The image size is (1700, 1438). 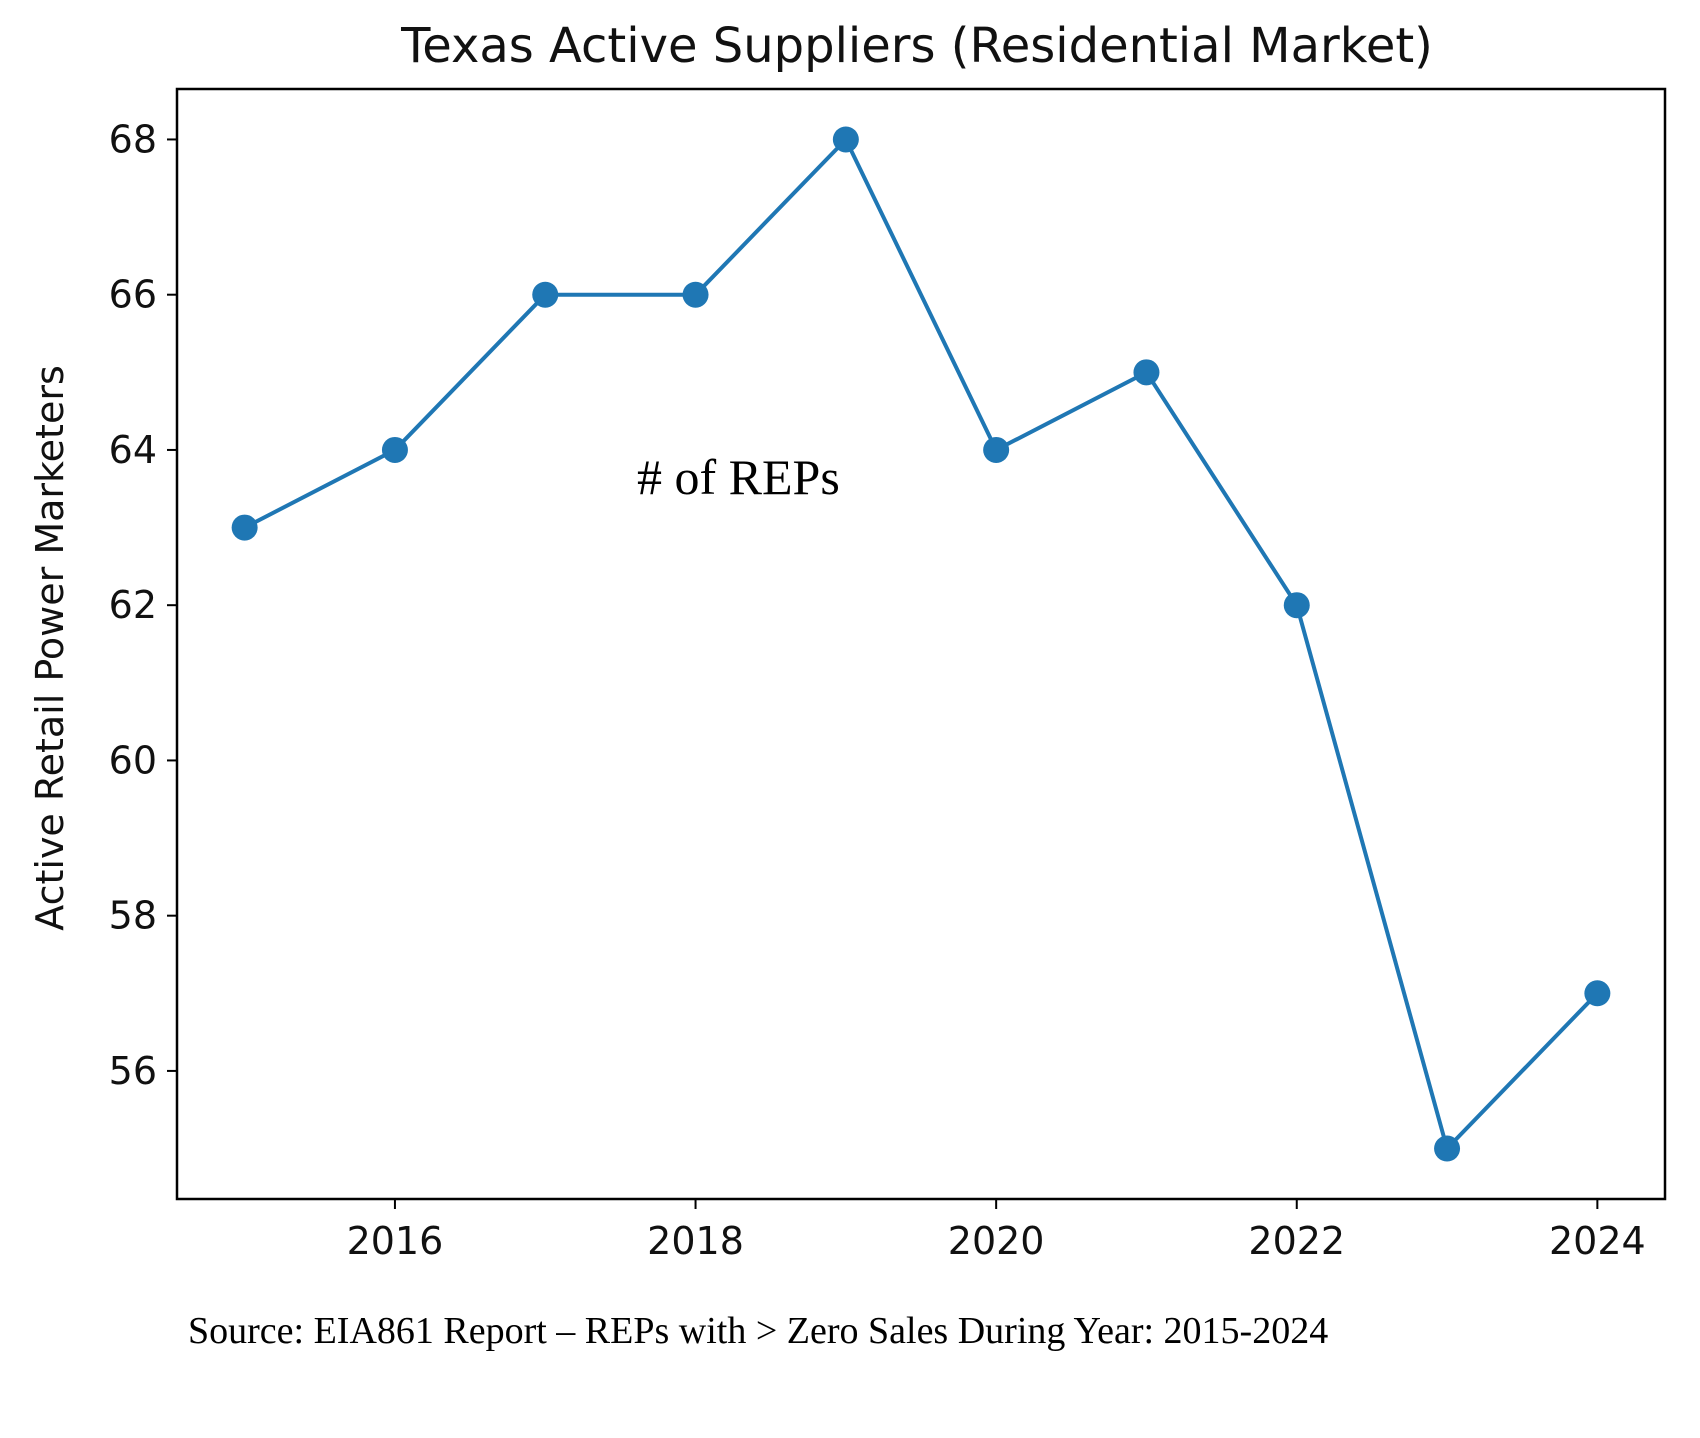 I want to click on y-tick-label: 66, so click(x=133, y=295).